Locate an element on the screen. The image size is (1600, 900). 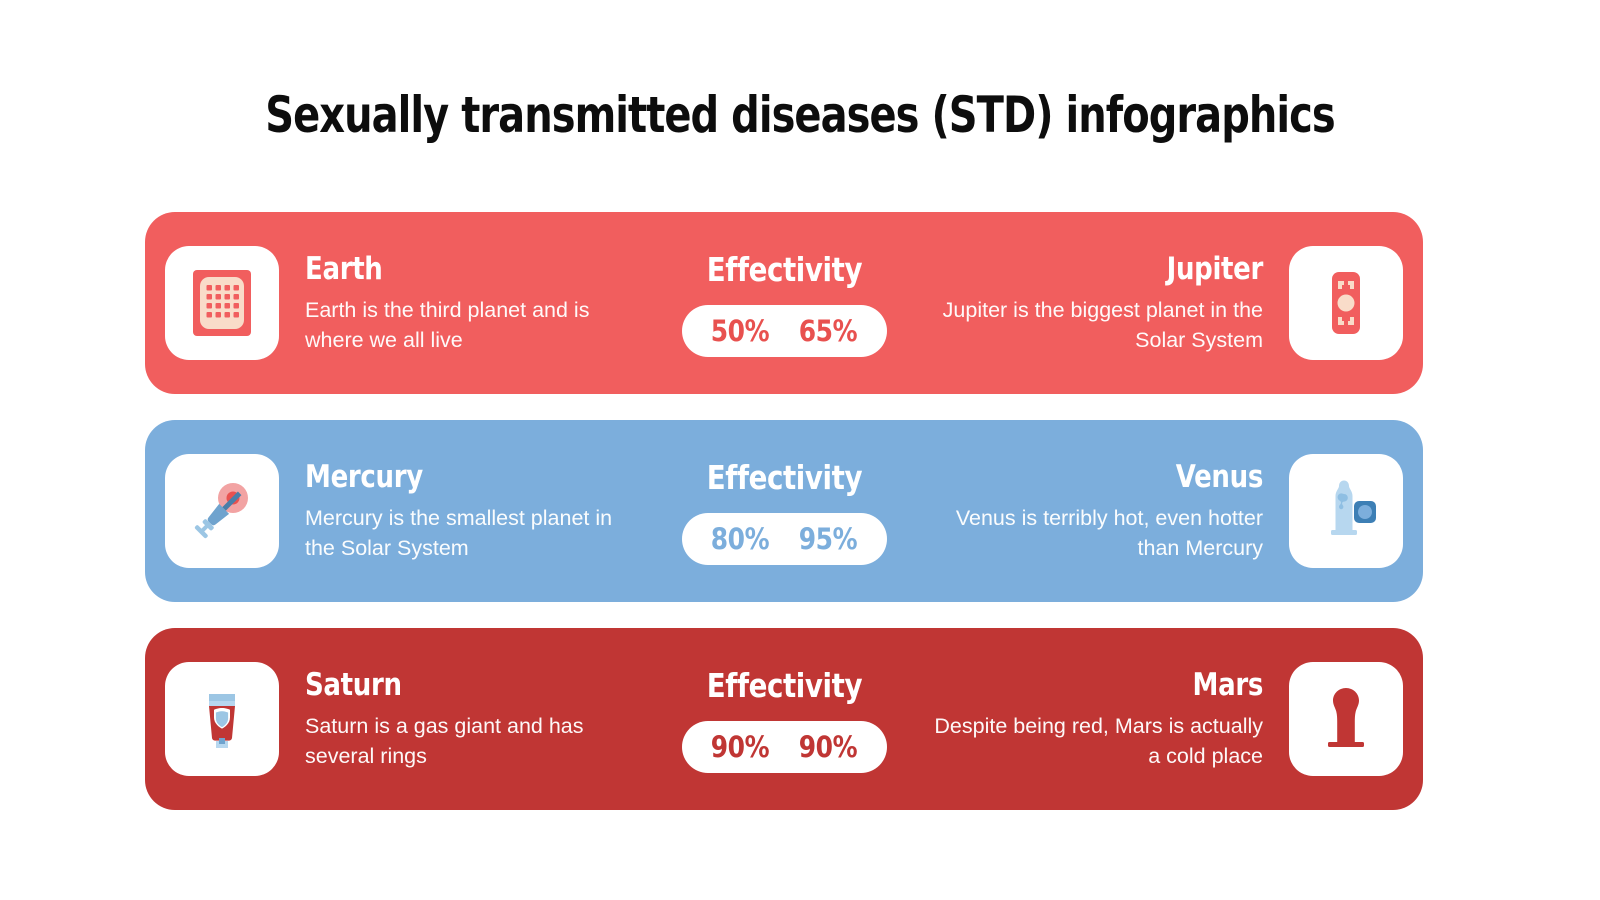
condom-wrapper-icon-tile is located at coordinates (1346, 303).